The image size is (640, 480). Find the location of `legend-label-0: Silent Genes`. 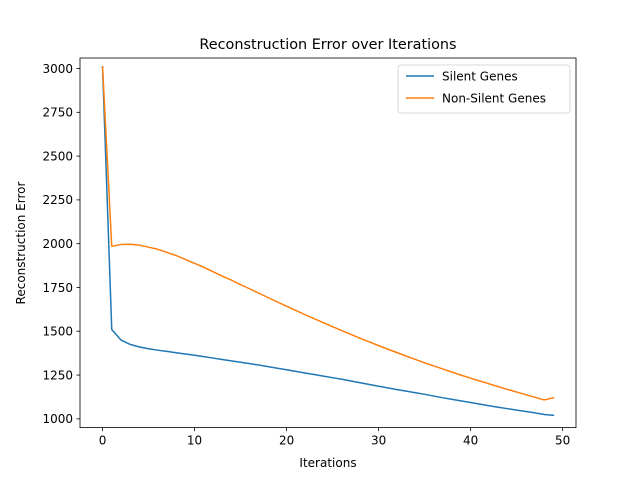

legend-label-0: Silent Genes is located at coordinates (480, 76).